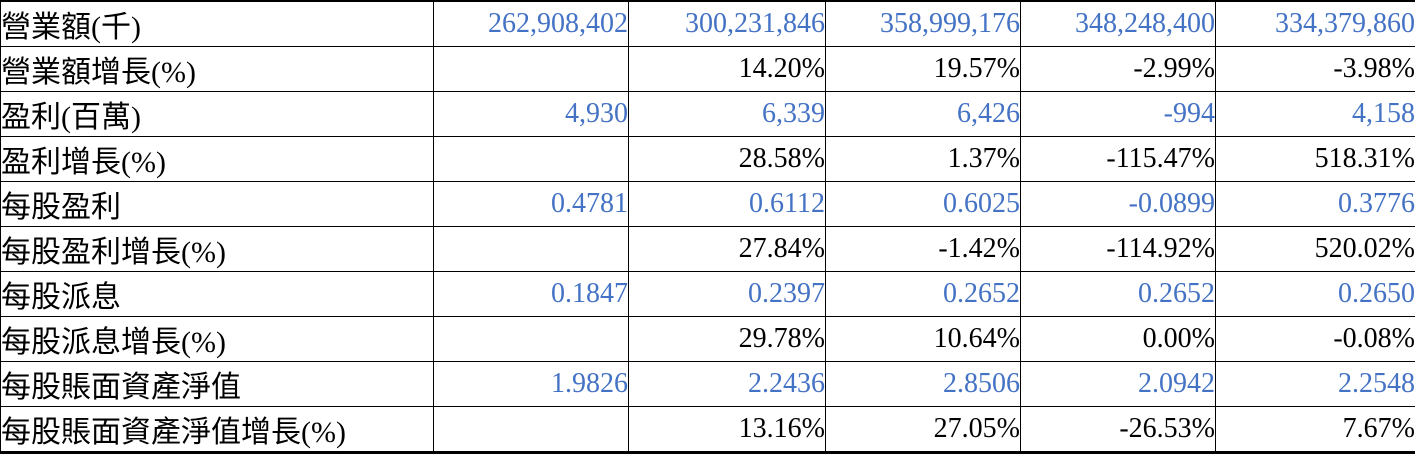 The height and width of the screenshot is (454, 1415). Describe the element at coordinates (217, 430) in the screenshot. I see `row-label-bvps-growth: 每股賬面資產淨值增長(%)` at that location.